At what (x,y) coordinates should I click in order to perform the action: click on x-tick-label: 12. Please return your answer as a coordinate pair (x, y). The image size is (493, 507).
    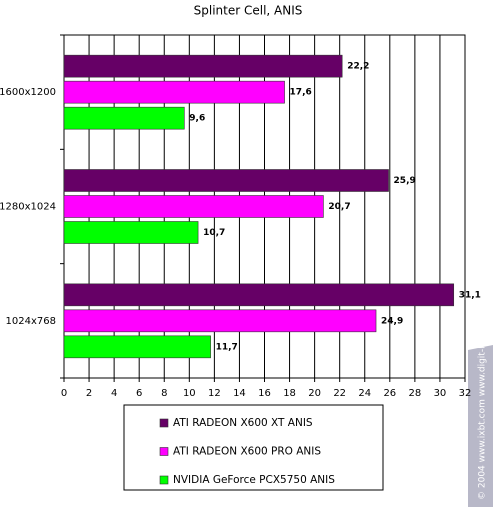
    Looking at the image, I should click on (214, 393).